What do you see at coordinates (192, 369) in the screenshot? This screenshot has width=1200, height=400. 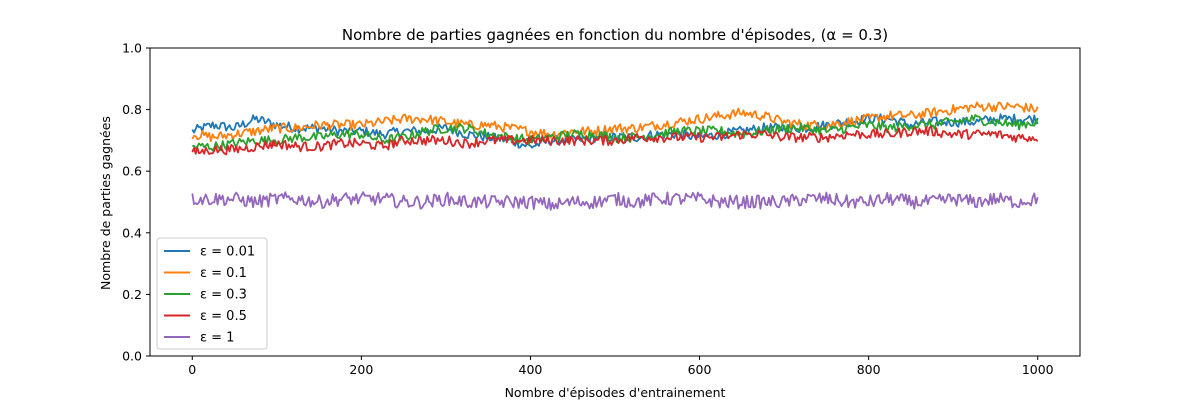 I see `x-tick-label: 0` at bounding box center [192, 369].